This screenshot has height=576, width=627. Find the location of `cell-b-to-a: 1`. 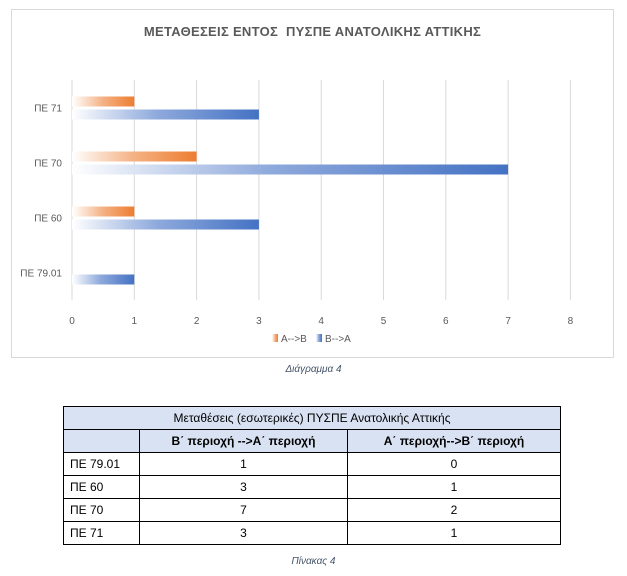

cell-b-to-a: 1 is located at coordinates (243, 464).